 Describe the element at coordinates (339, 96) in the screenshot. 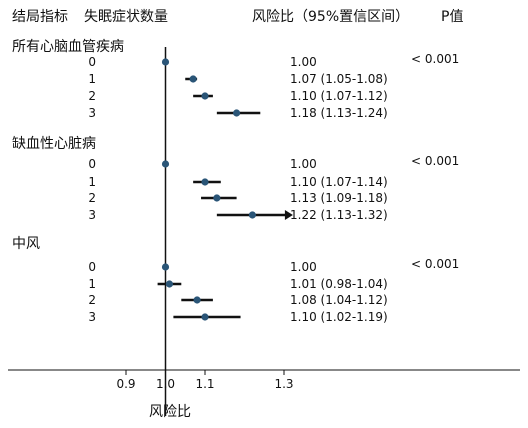

I see `hr-ci-label: 1.10 (1.07-1.12)` at that location.